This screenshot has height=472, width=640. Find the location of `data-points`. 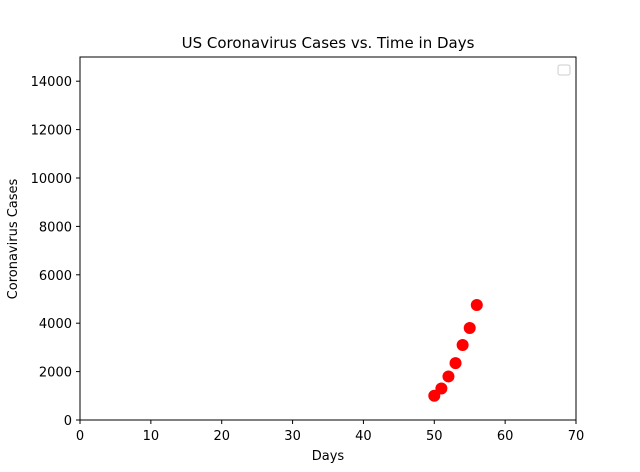

data-points is located at coordinates (455, 350).